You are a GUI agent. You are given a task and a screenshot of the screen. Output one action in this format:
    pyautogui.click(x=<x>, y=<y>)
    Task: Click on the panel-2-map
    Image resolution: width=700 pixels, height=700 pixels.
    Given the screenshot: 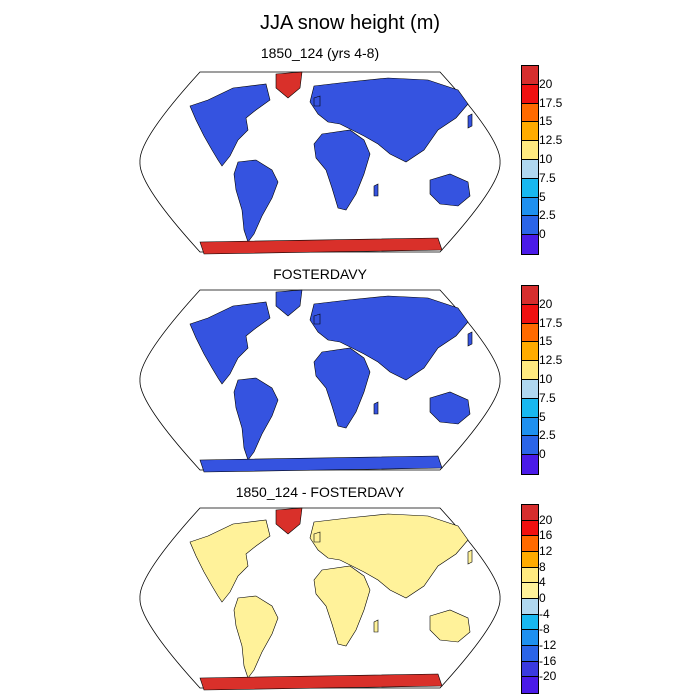 What is the action you would take?
    pyautogui.click(x=320, y=381)
    